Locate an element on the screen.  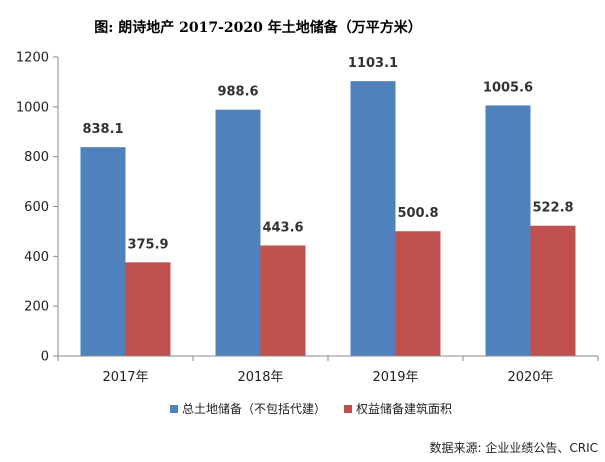
legend-label-total-land-reserve: 总土地储备（不包括代建） is located at coordinates (254, 408).